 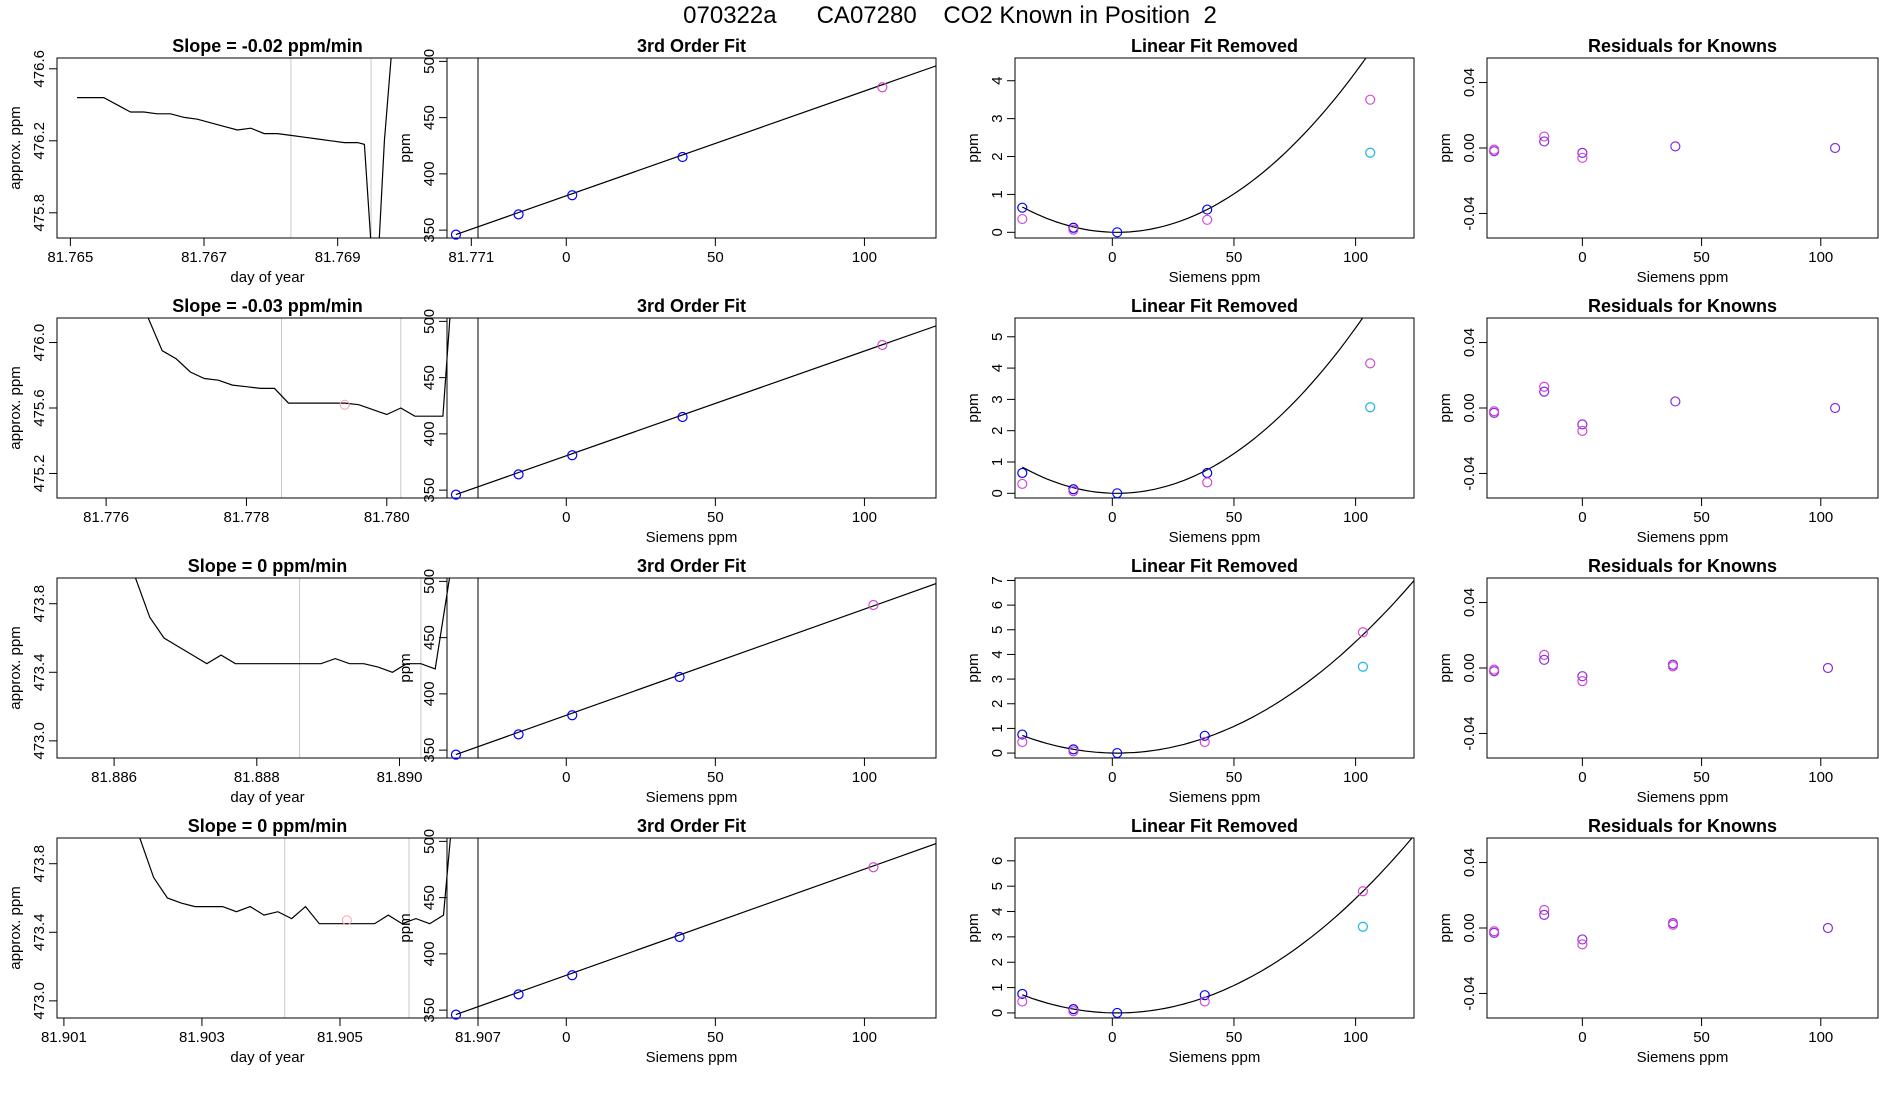 I want to click on panel-1-3-frame, so click(x=1214, y=148).